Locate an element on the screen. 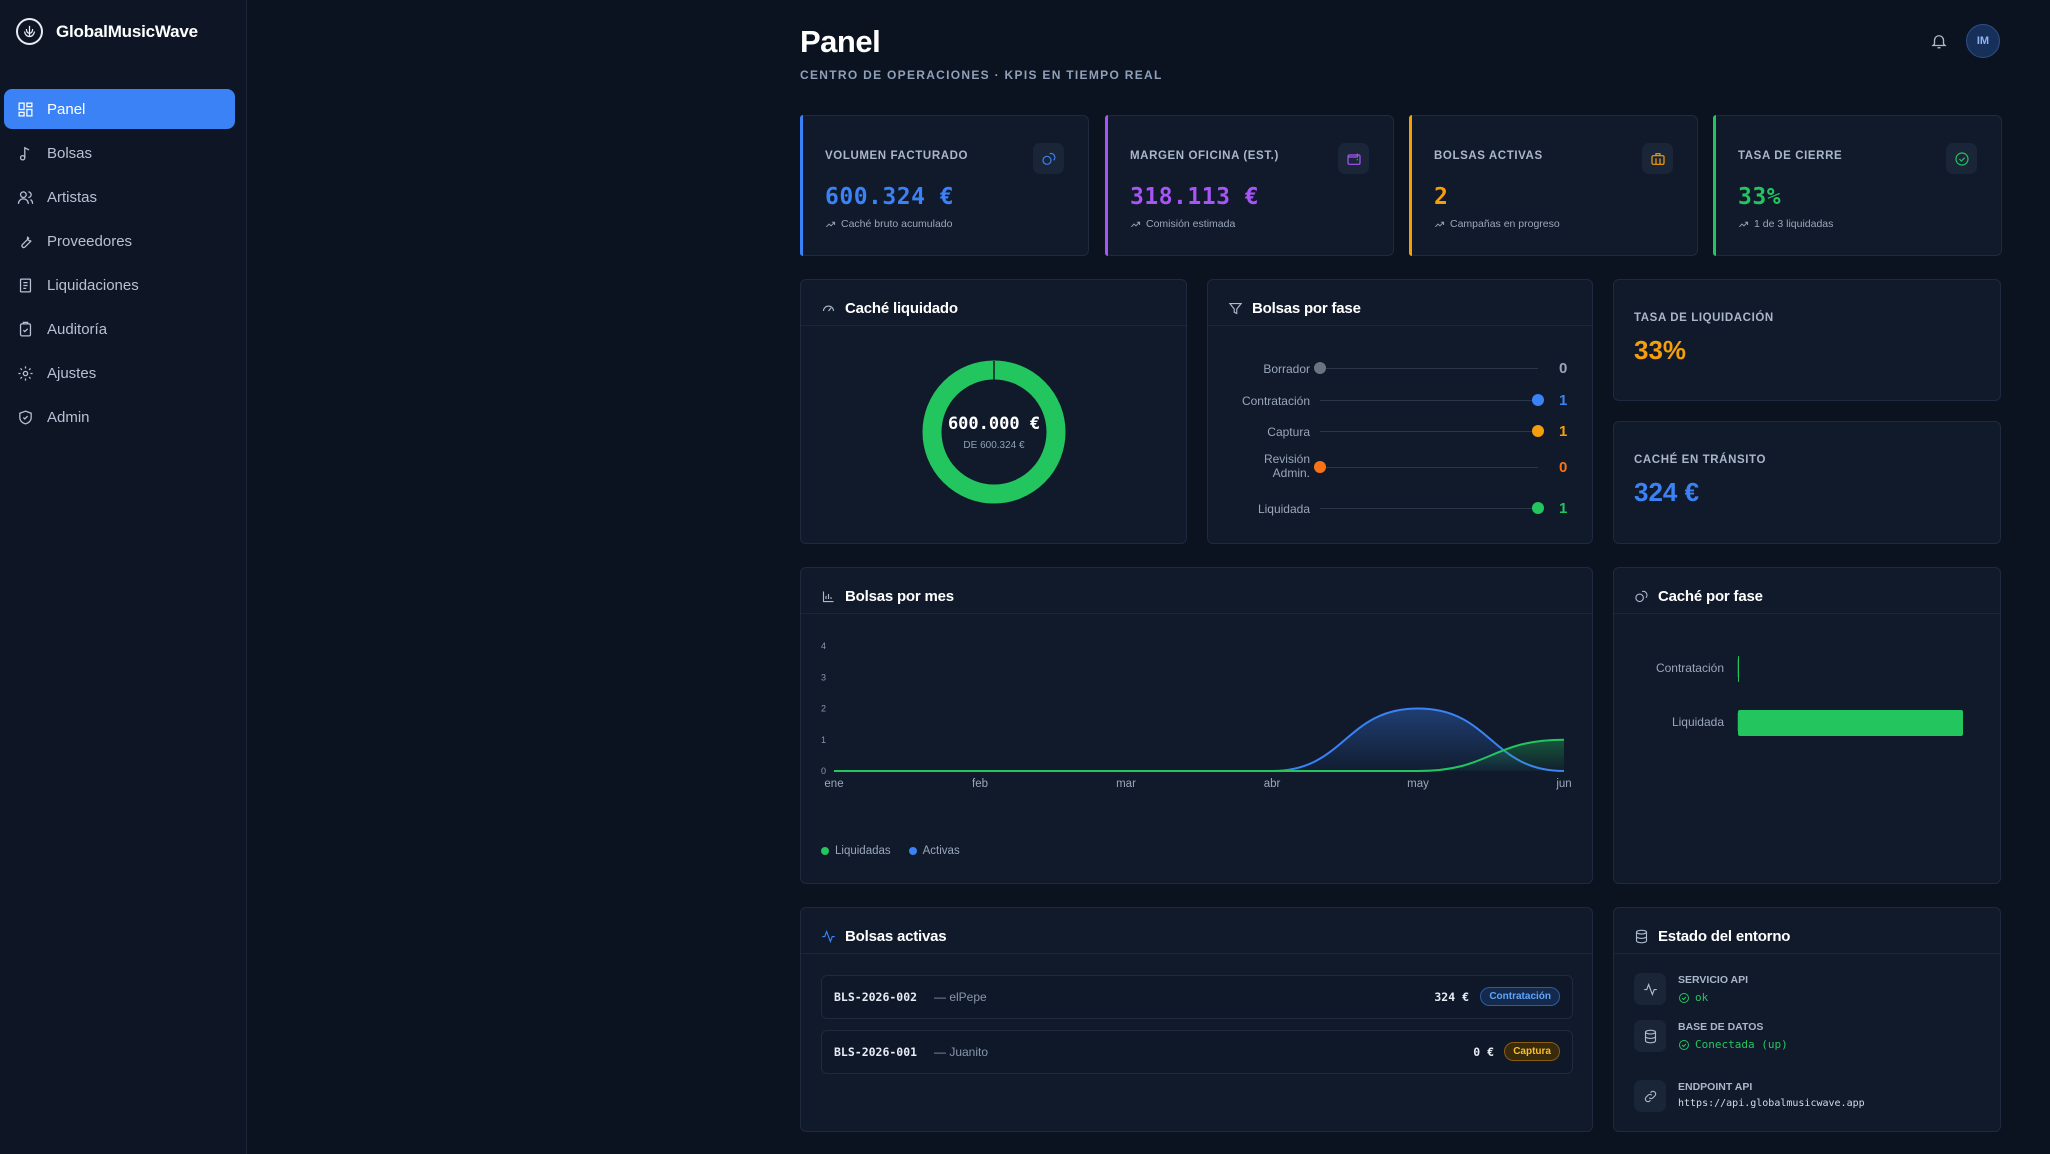 The width and height of the screenshot is (2050, 1154). panel-title: Caché liquidado is located at coordinates (901, 308).